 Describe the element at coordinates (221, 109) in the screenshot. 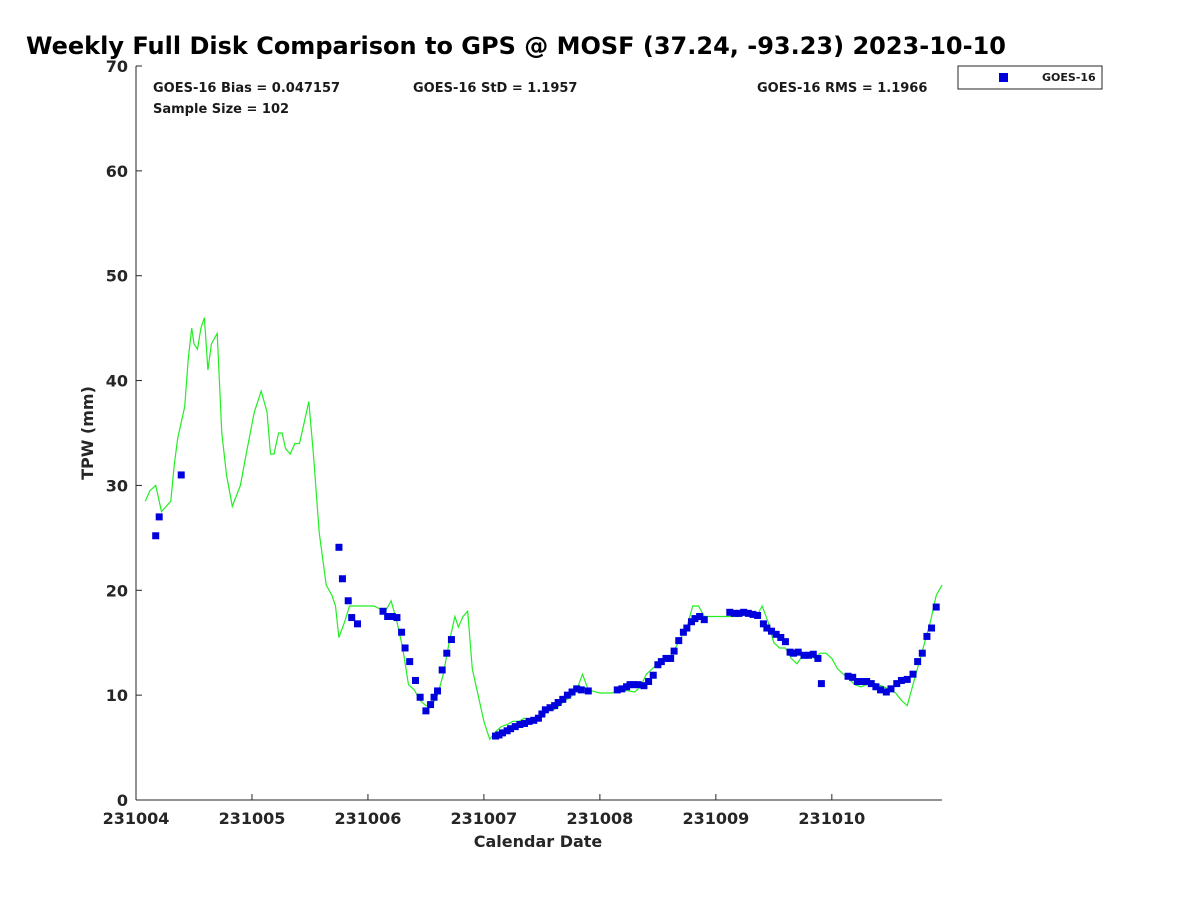

I see `stat-sample-size: Sample Size = 102` at that location.